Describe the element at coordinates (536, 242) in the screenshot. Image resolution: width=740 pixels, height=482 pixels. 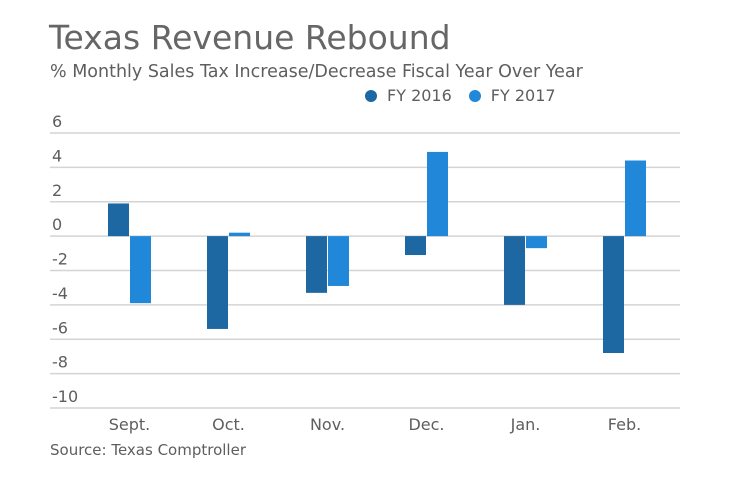
I see `bar-fy2017-jan` at that location.